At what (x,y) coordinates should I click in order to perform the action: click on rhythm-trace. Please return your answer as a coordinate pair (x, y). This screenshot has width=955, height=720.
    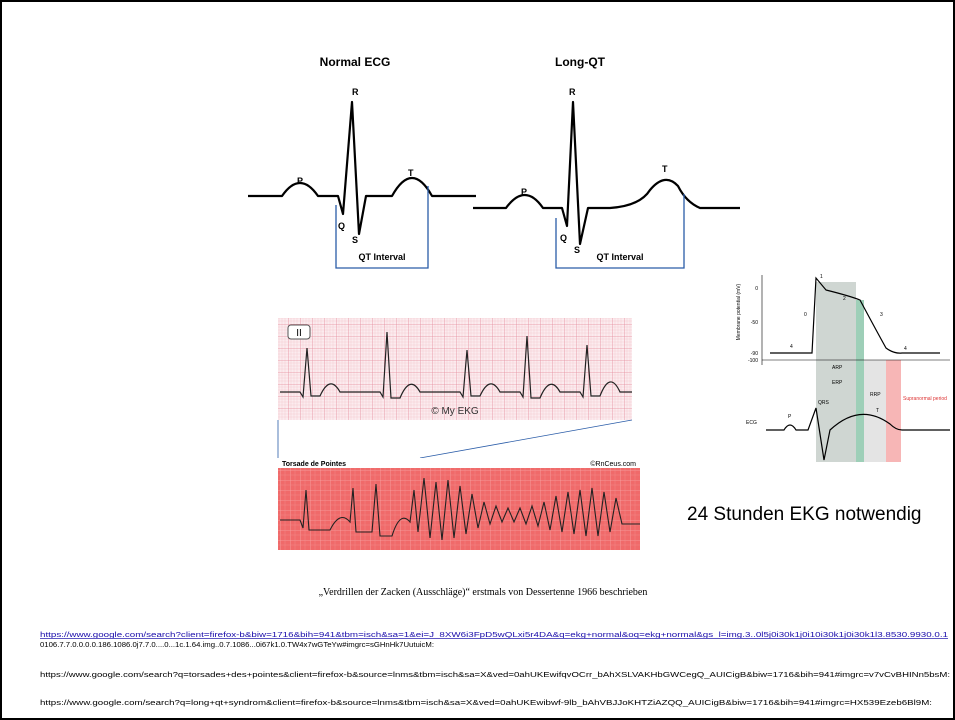
    Looking at the image, I should click on (456, 365).